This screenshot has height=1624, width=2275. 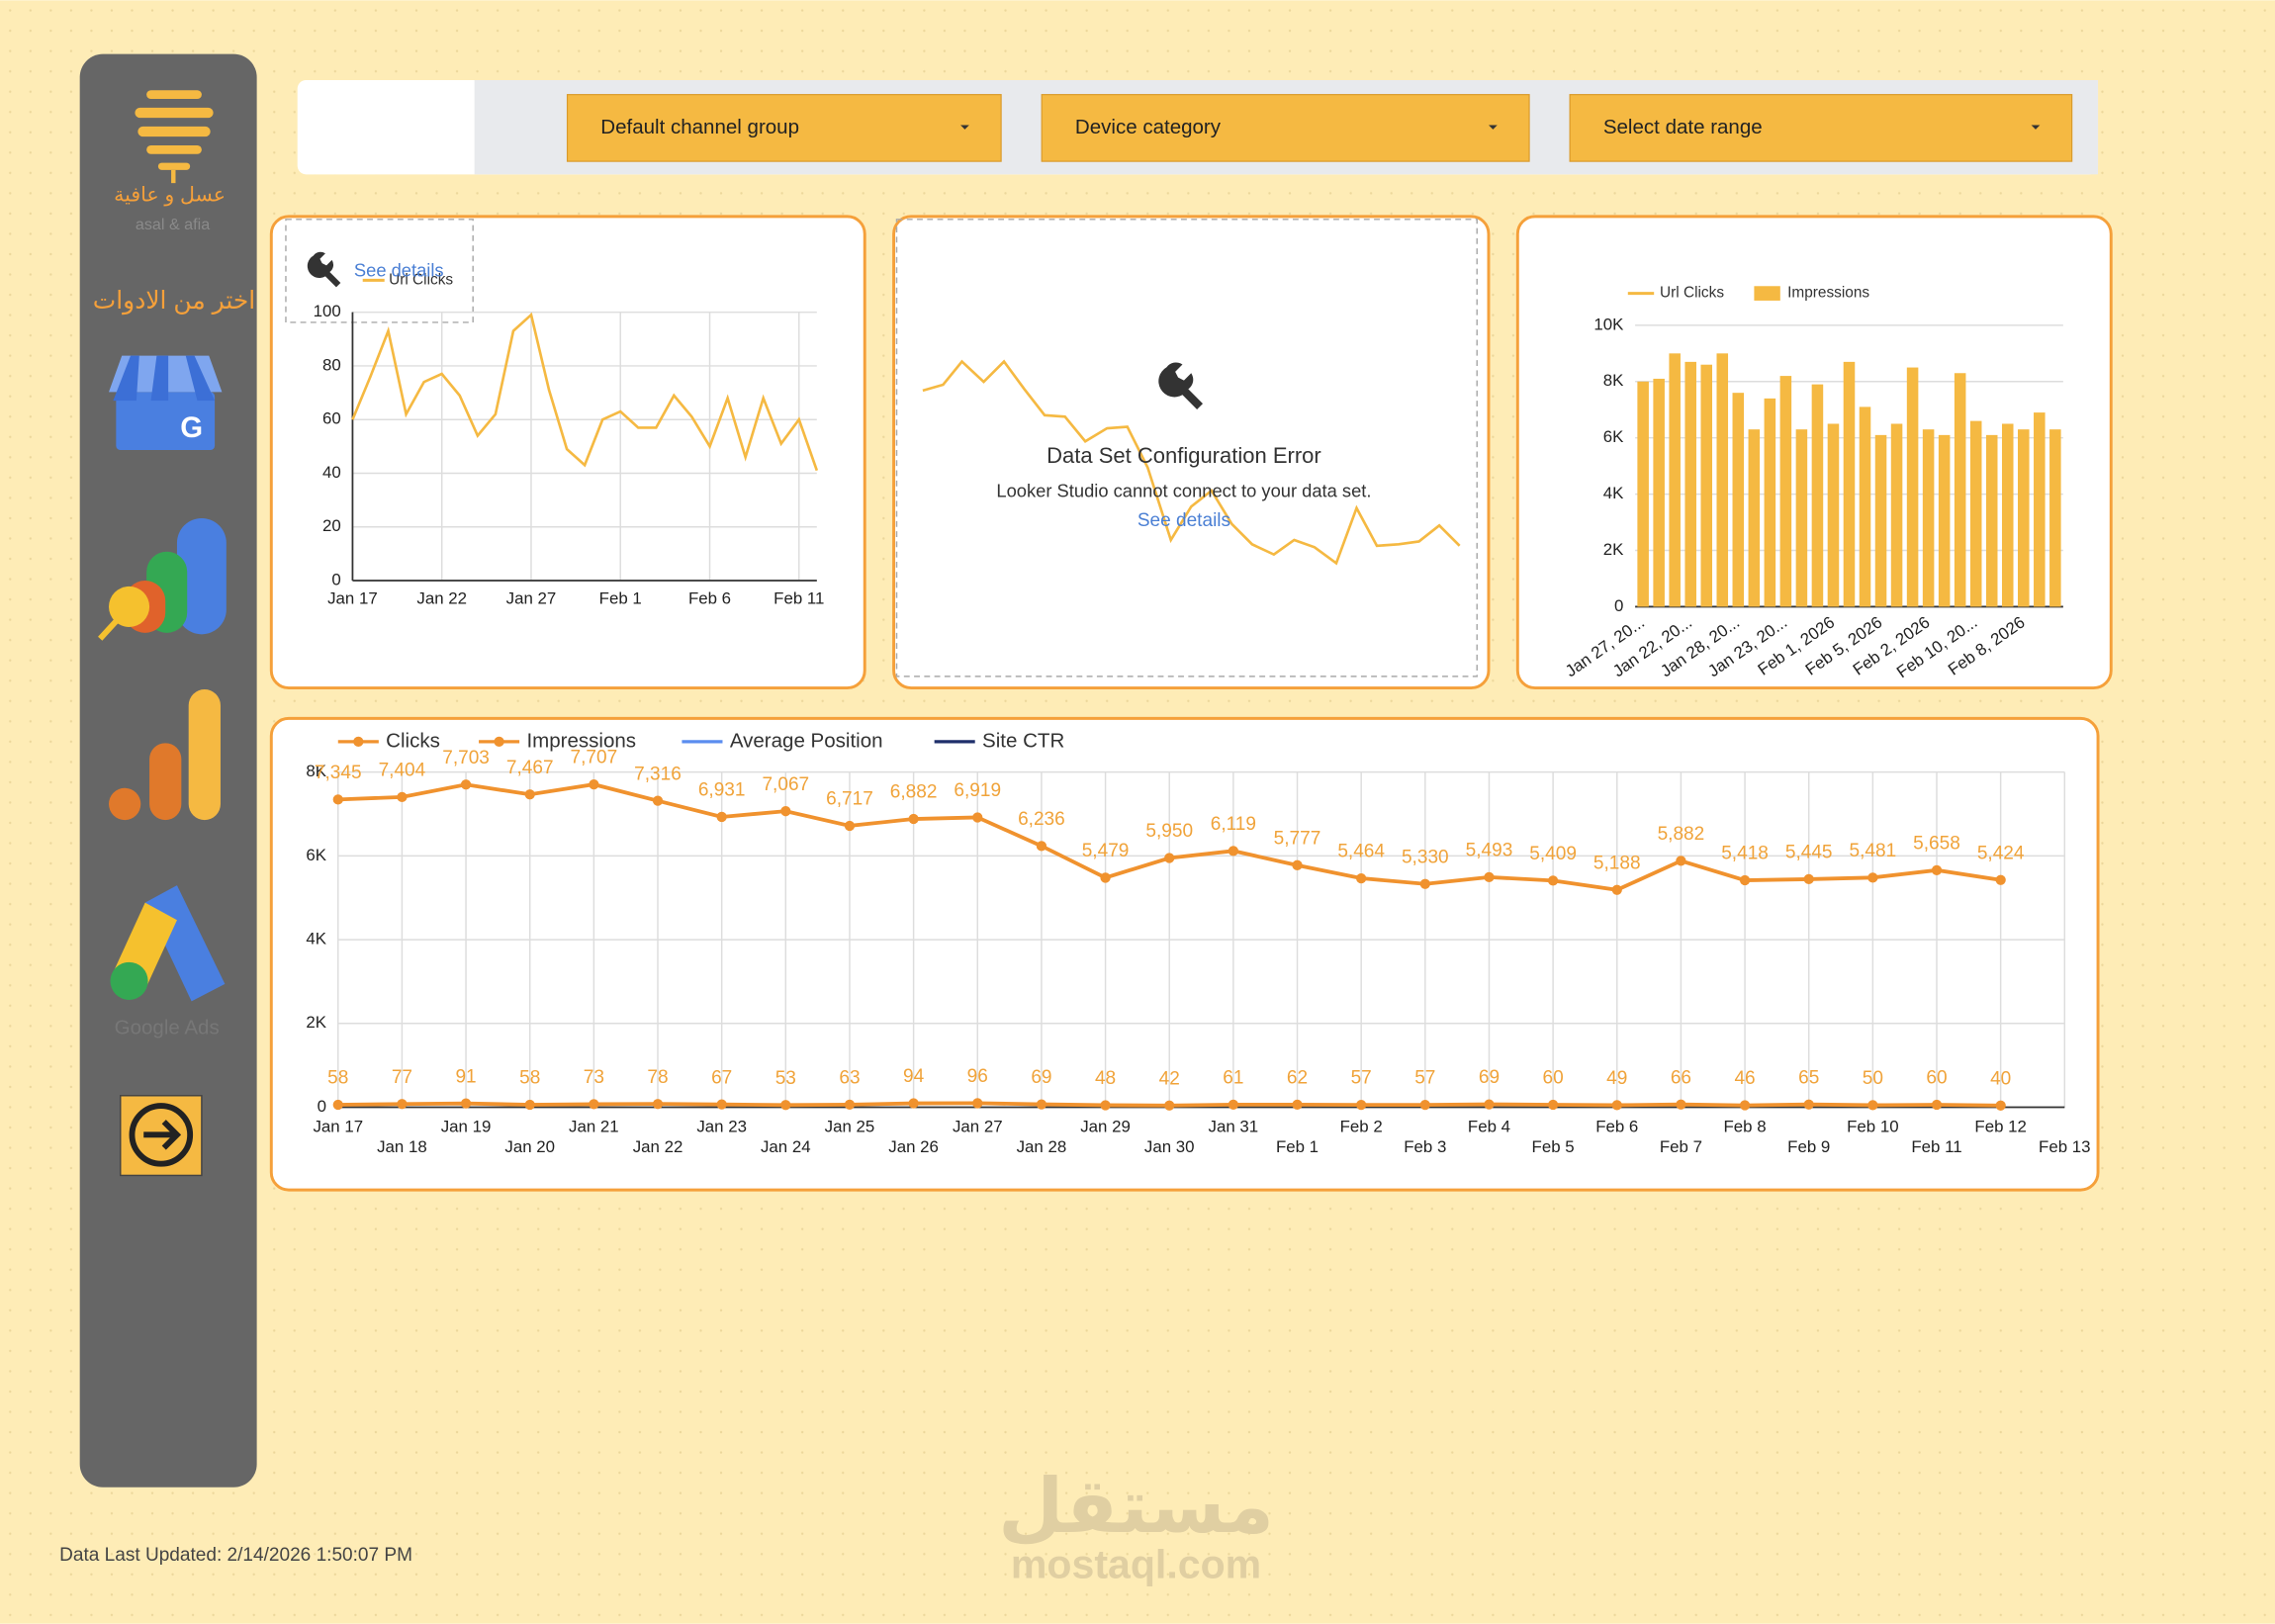 What do you see at coordinates (162, 579) in the screenshot?
I see `analytics-icon` at bounding box center [162, 579].